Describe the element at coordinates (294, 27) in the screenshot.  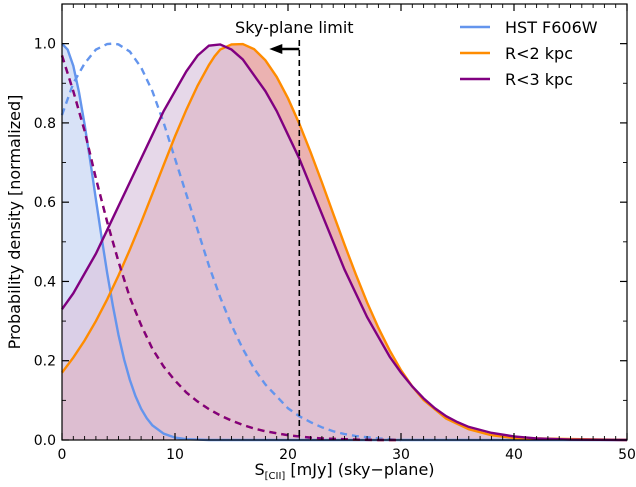
I see `sky-plane-limit-label: Sky-plane limit` at that location.